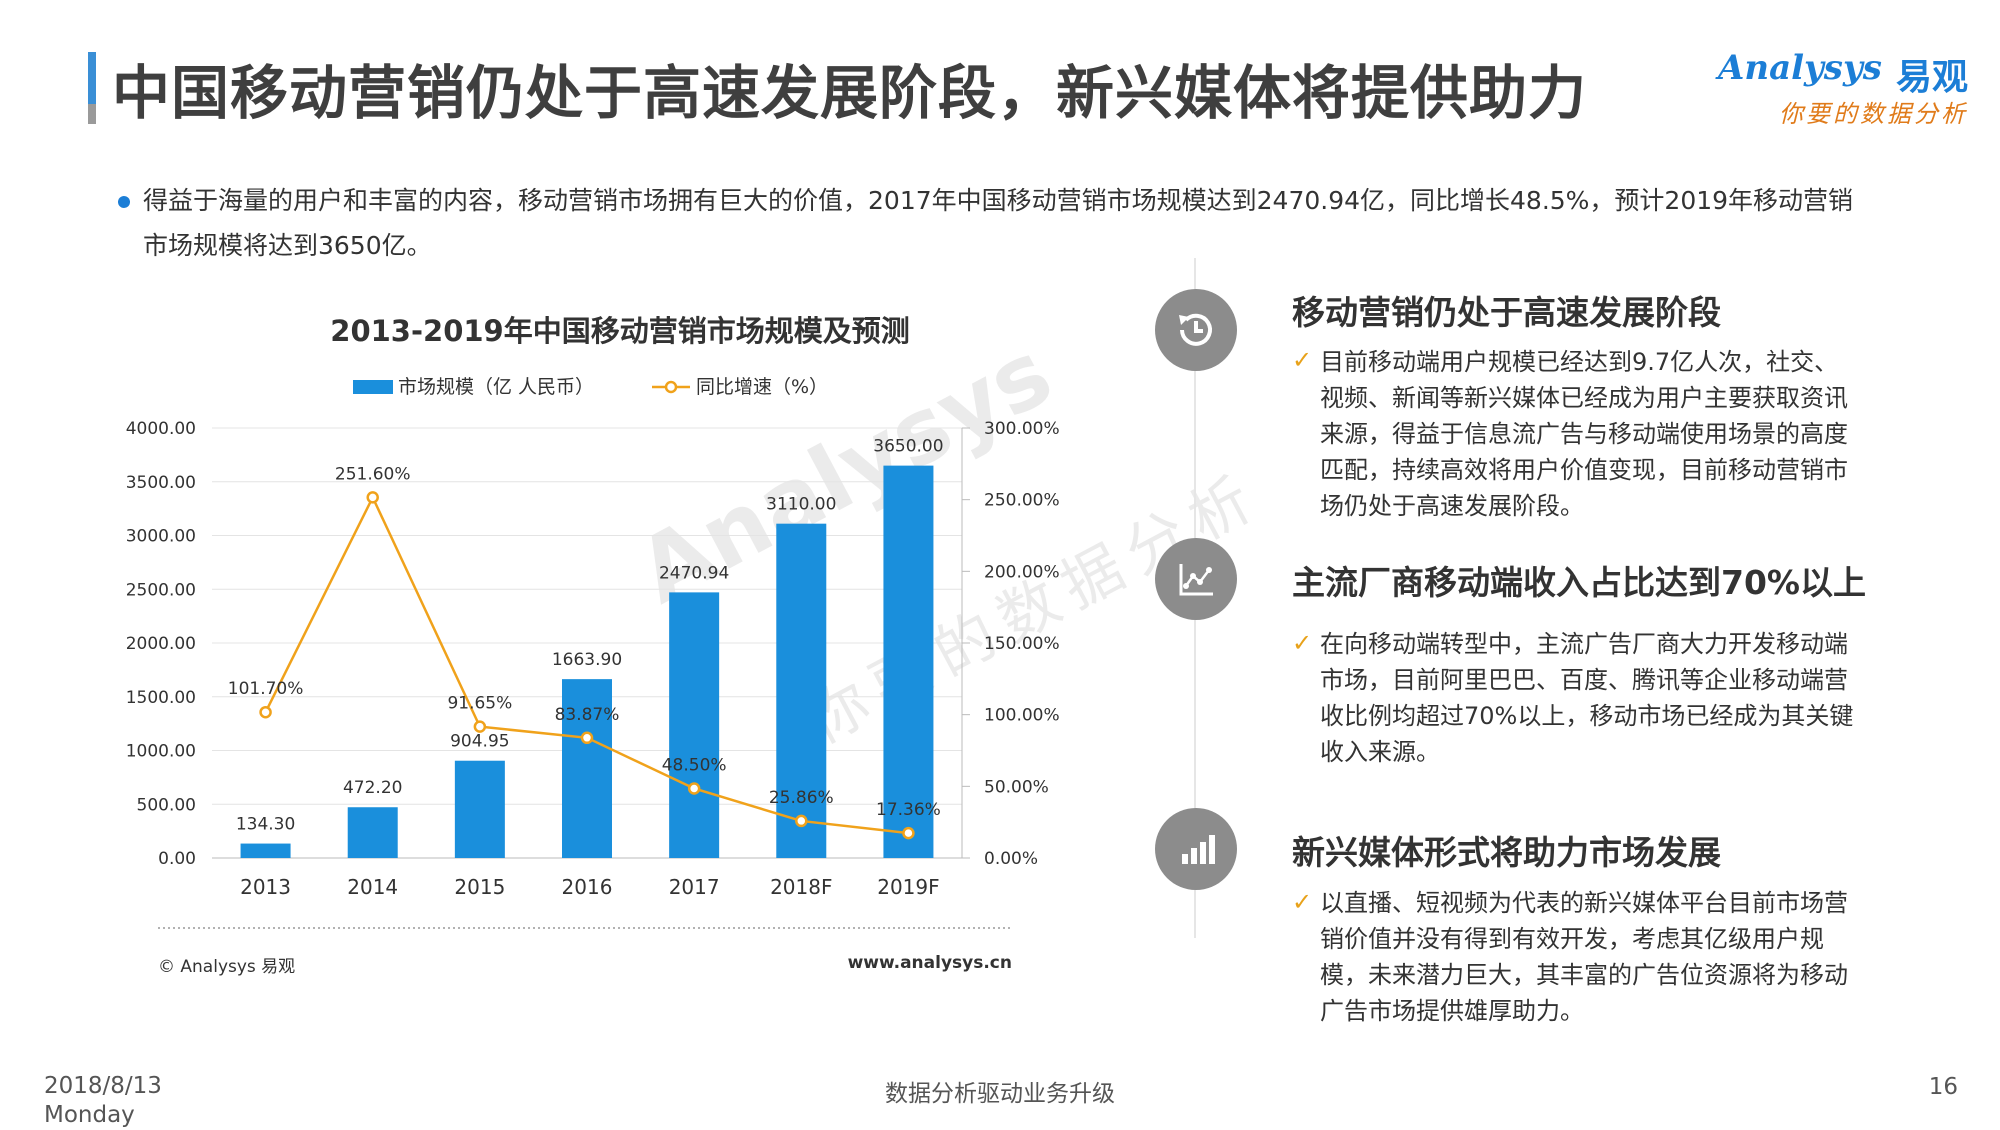 This screenshot has width=2000, height=1130. Describe the element at coordinates (479, 742) in the screenshot. I see `bar-data-label: 904.95` at that location.